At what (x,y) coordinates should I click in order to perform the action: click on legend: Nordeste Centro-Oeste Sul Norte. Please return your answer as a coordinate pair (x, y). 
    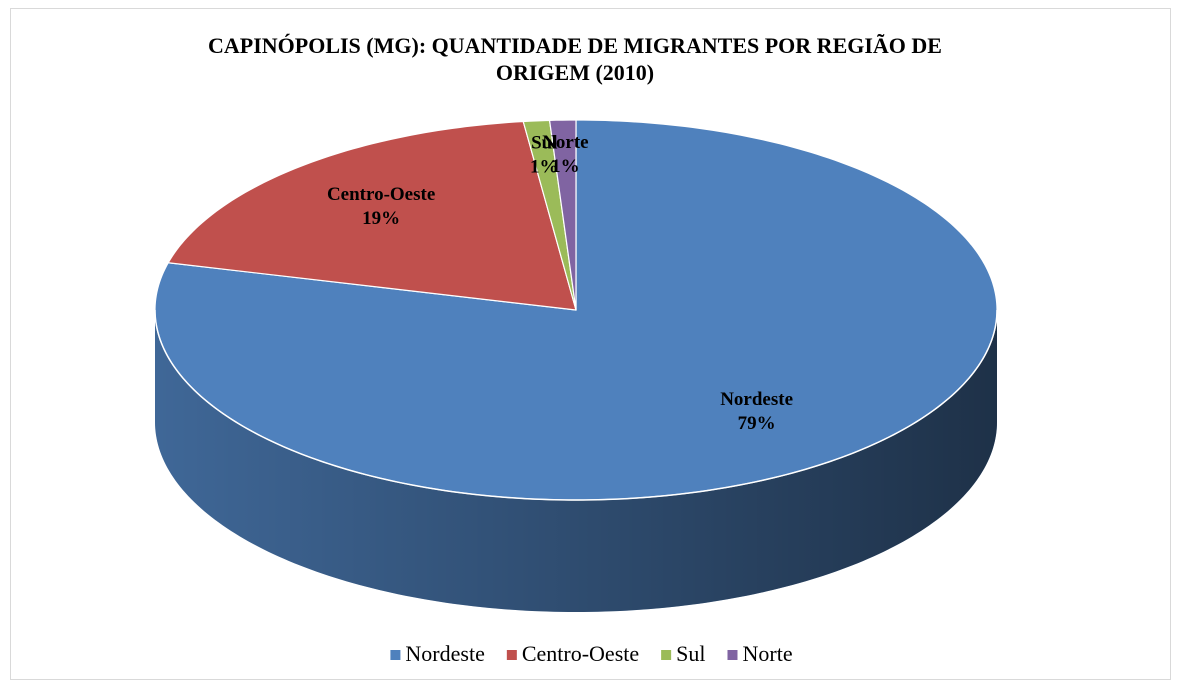
    Looking at the image, I should click on (591, 653).